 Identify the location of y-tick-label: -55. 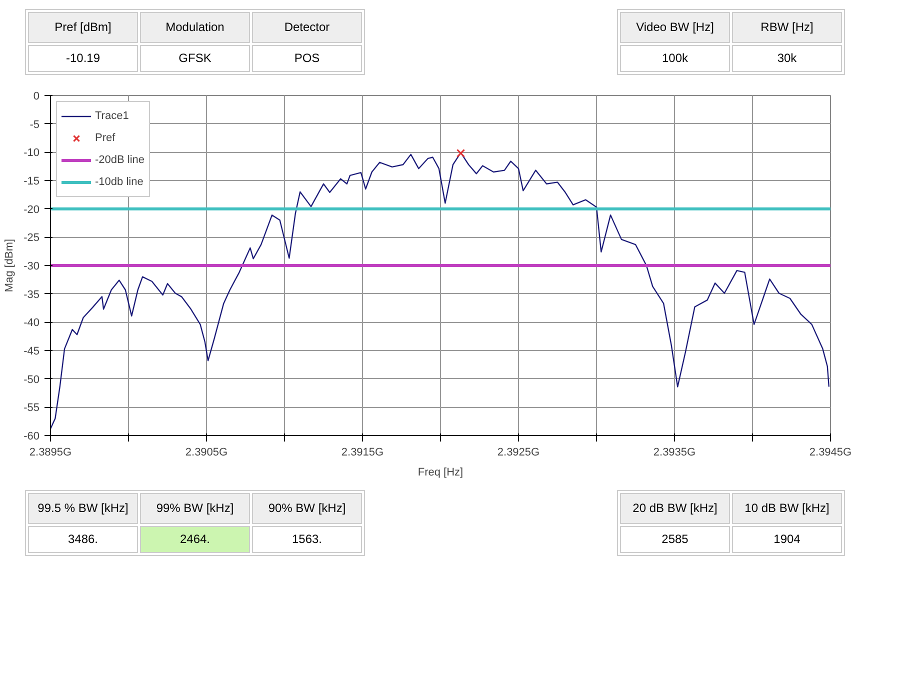
(32, 408).